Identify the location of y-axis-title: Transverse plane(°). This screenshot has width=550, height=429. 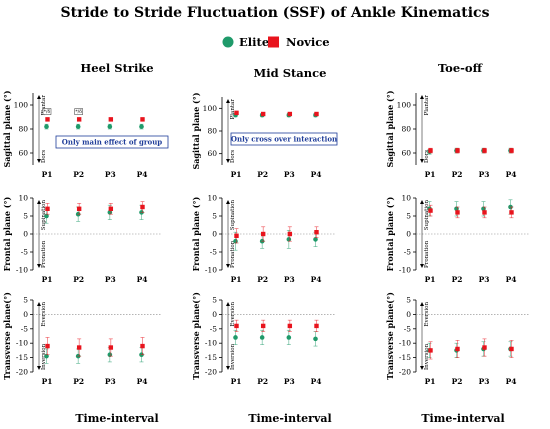
(196, 336).